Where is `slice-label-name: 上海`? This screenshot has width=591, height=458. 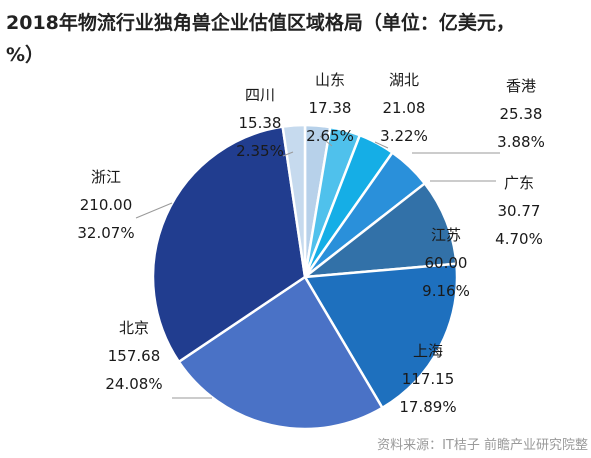
slice-label-name: 上海 is located at coordinates (428, 351).